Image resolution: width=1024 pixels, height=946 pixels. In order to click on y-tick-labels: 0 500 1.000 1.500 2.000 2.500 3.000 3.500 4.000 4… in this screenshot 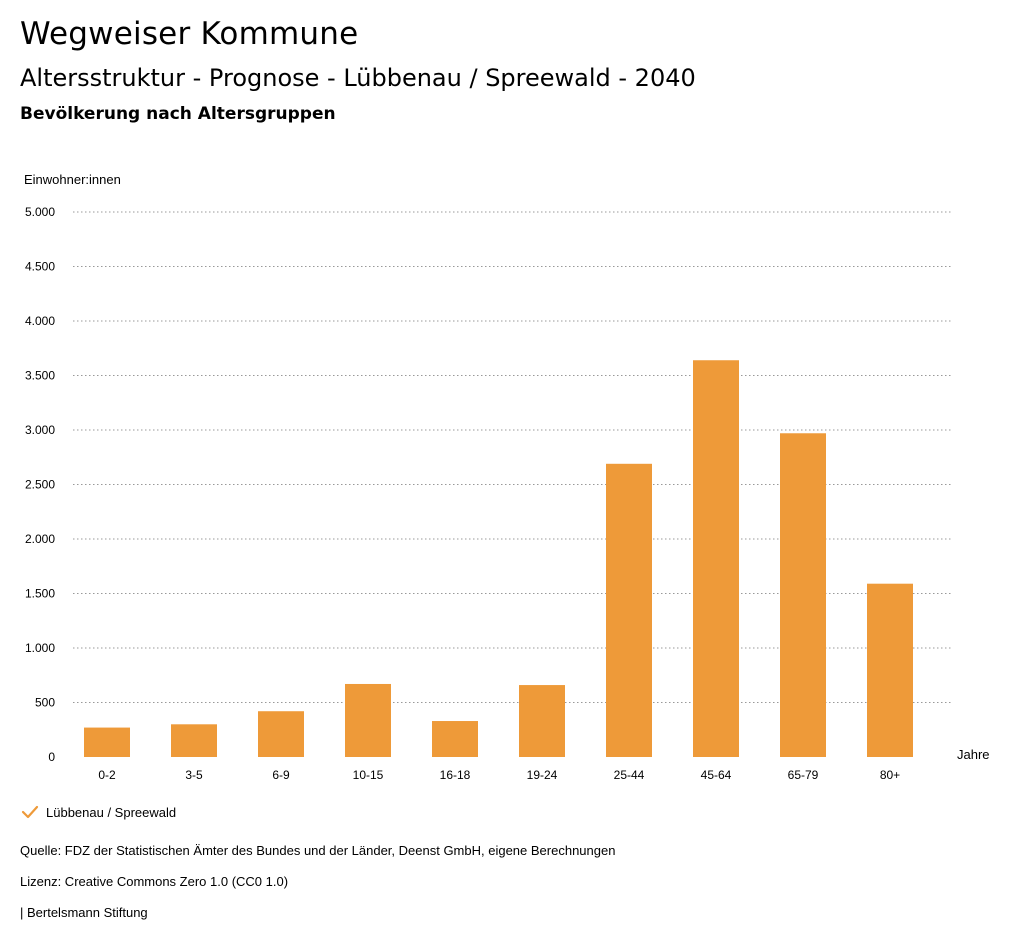, I will do `click(40, 484)`.